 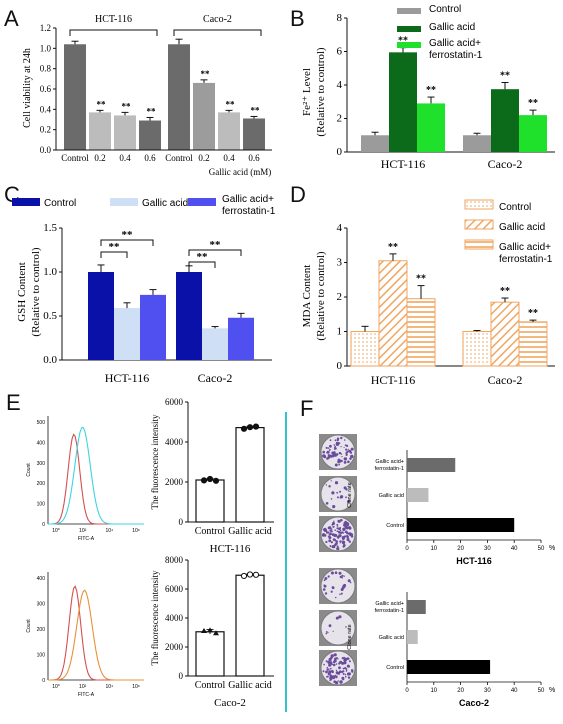 What do you see at coordinates (449, 667) in the screenshot?
I see `bar-Control` at bounding box center [449, 667].